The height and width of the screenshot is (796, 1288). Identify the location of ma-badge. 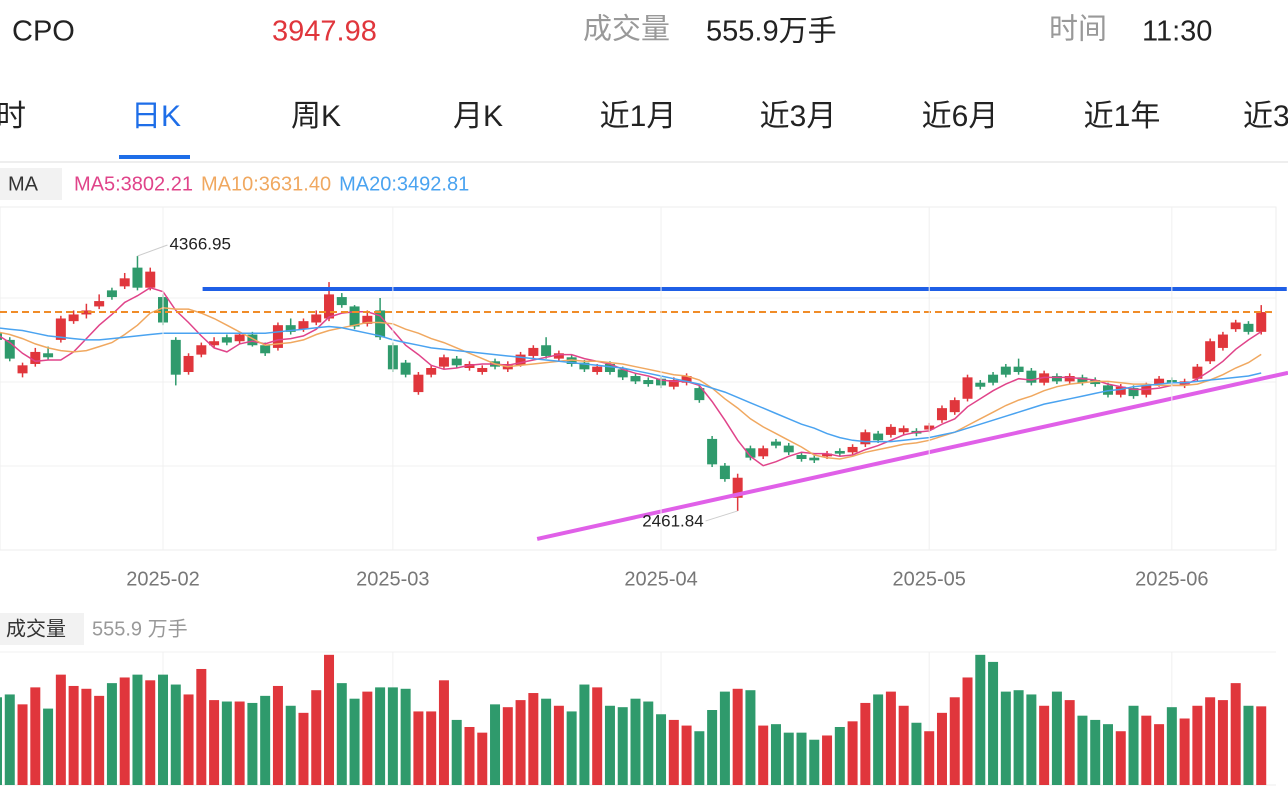
(31, 184).